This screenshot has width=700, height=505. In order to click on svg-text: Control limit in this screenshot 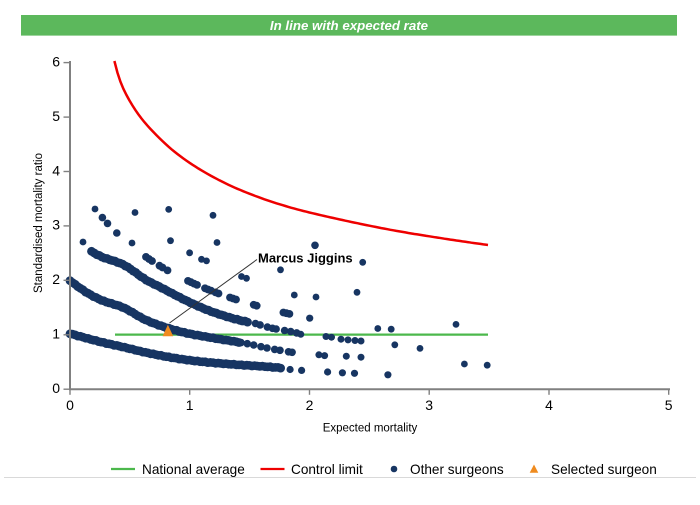, I will do `click(327, 469)`.